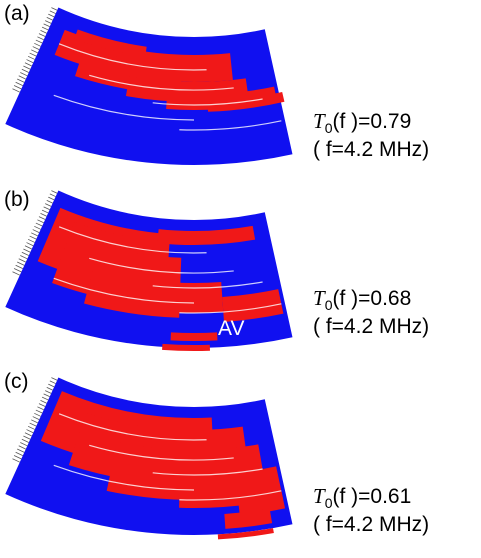  Describe the element at coordinates (362, 497) in the screenshot. I see `parameter-text: T0(f )=0.61` at that location.